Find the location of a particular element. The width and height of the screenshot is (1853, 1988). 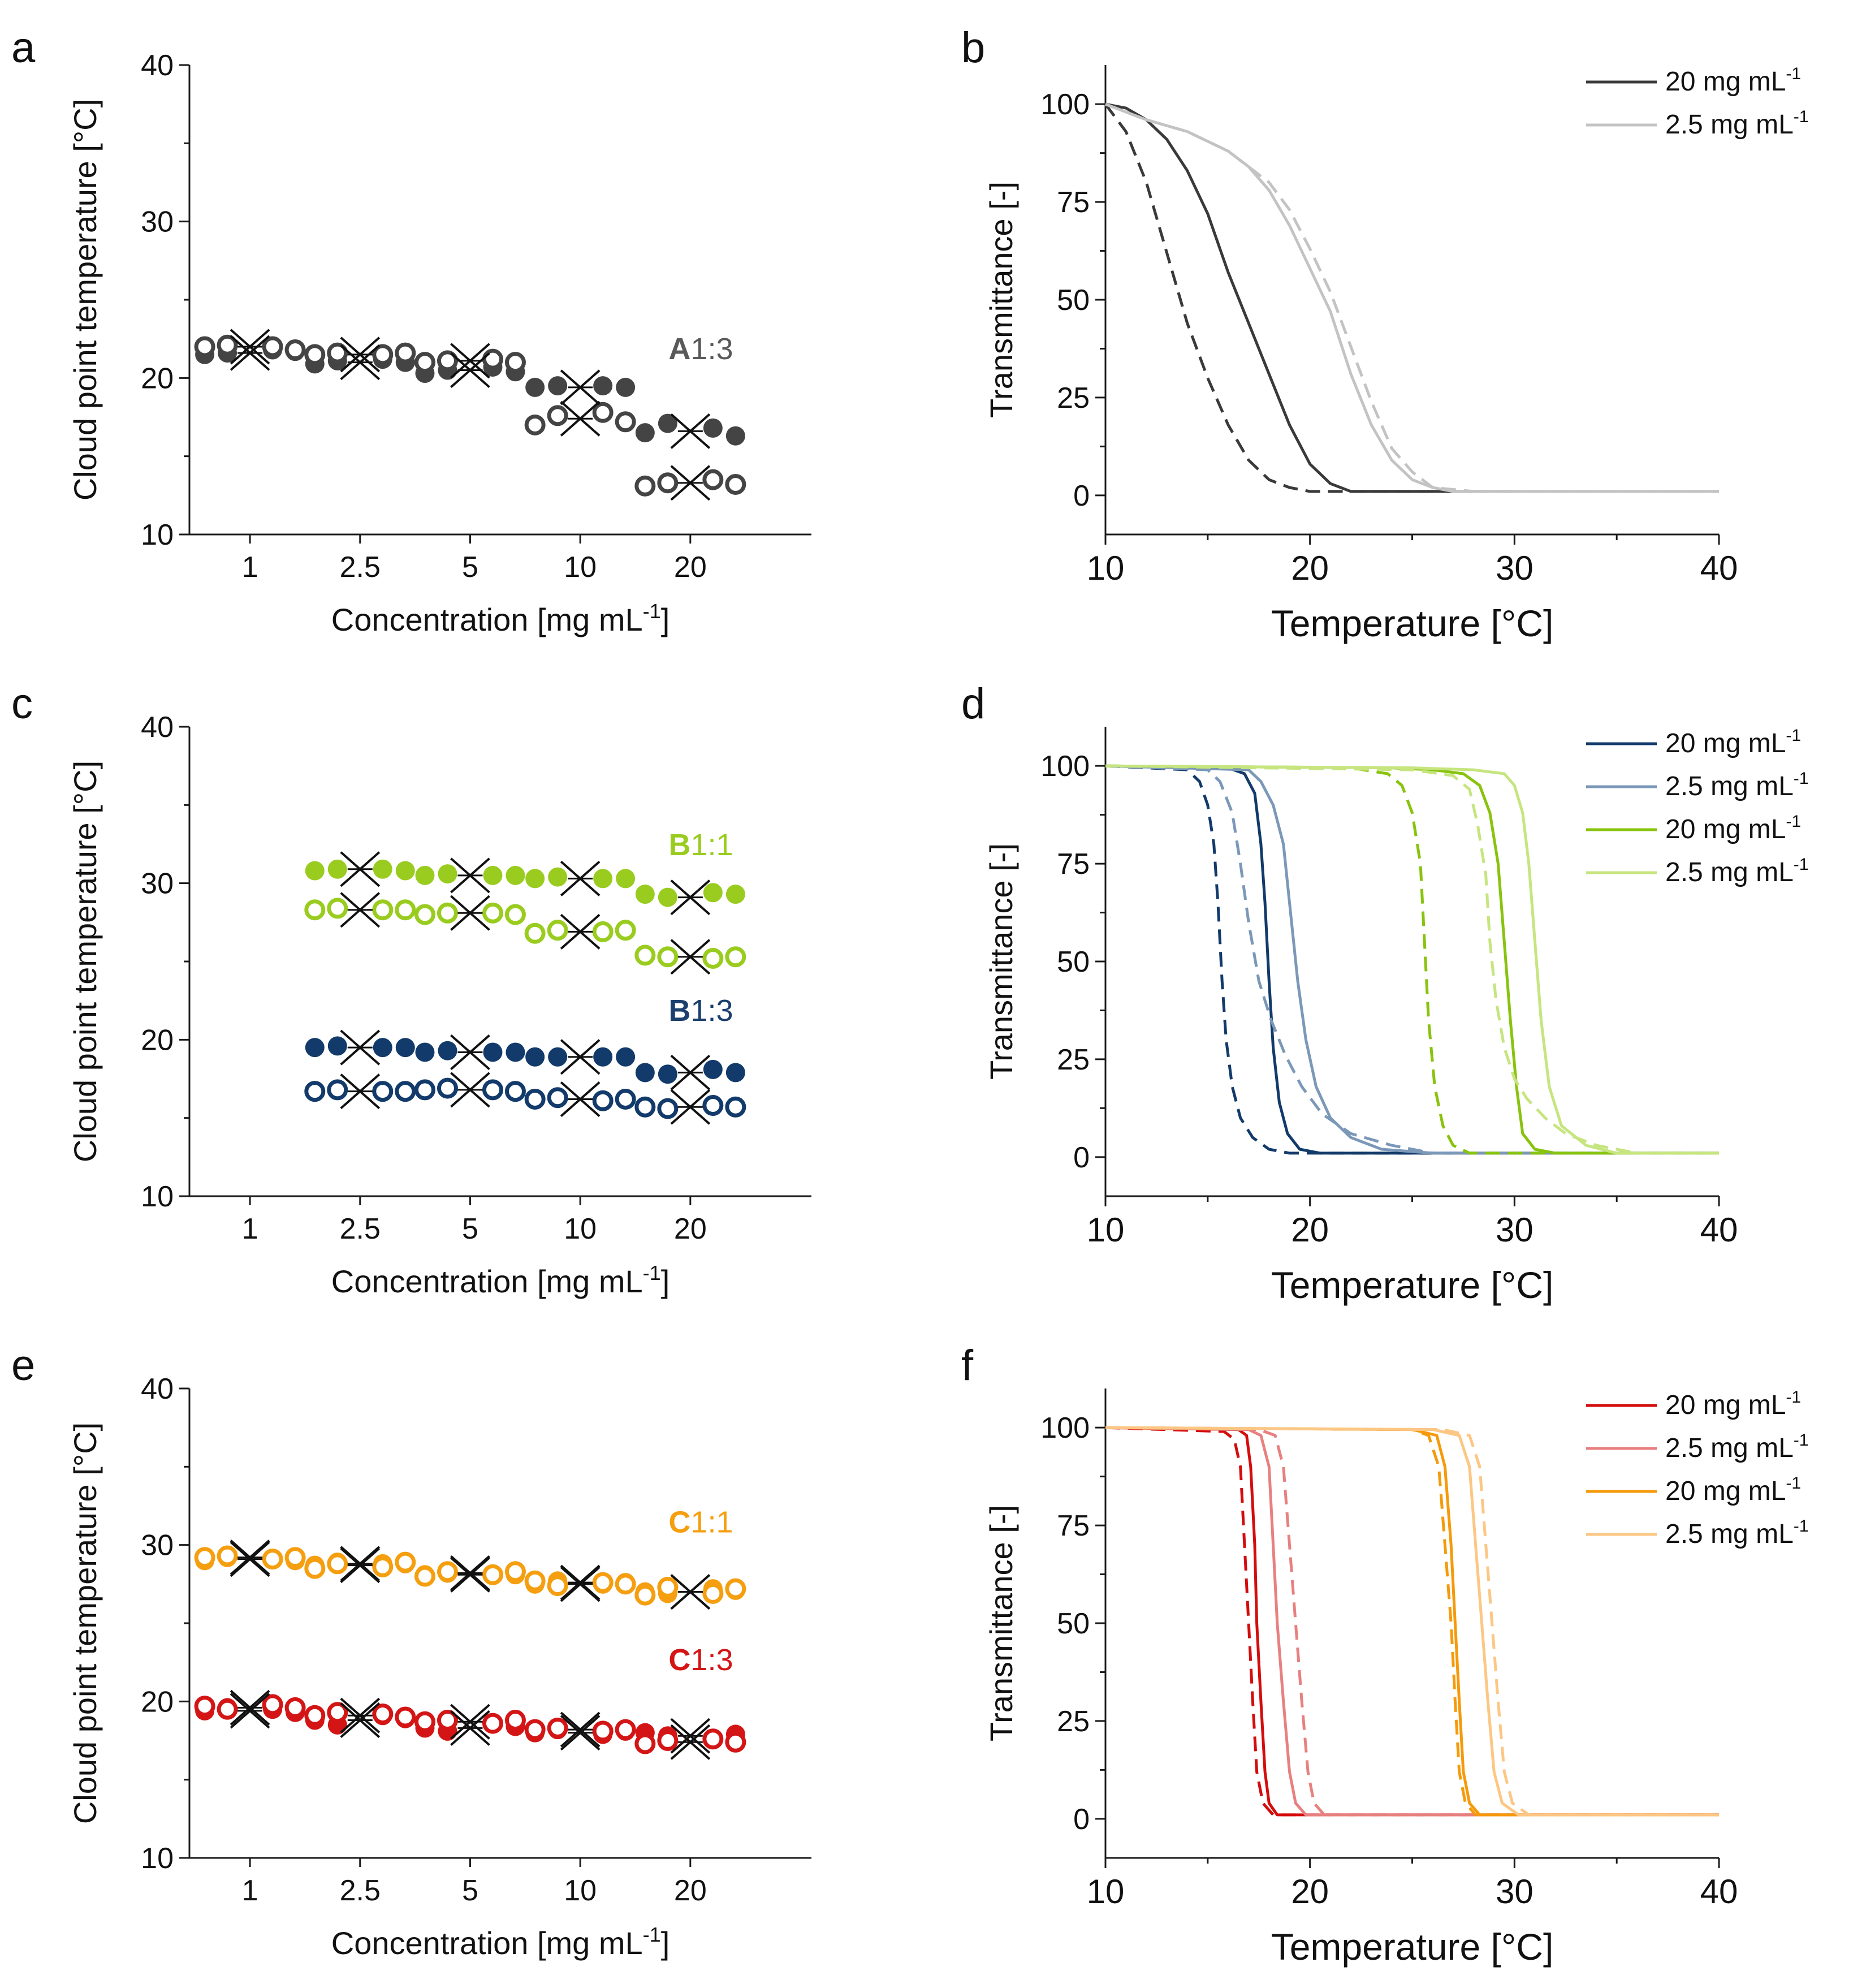

legend-entry: 2.5 mg mL-1 is located at coordinates (1737, 785).